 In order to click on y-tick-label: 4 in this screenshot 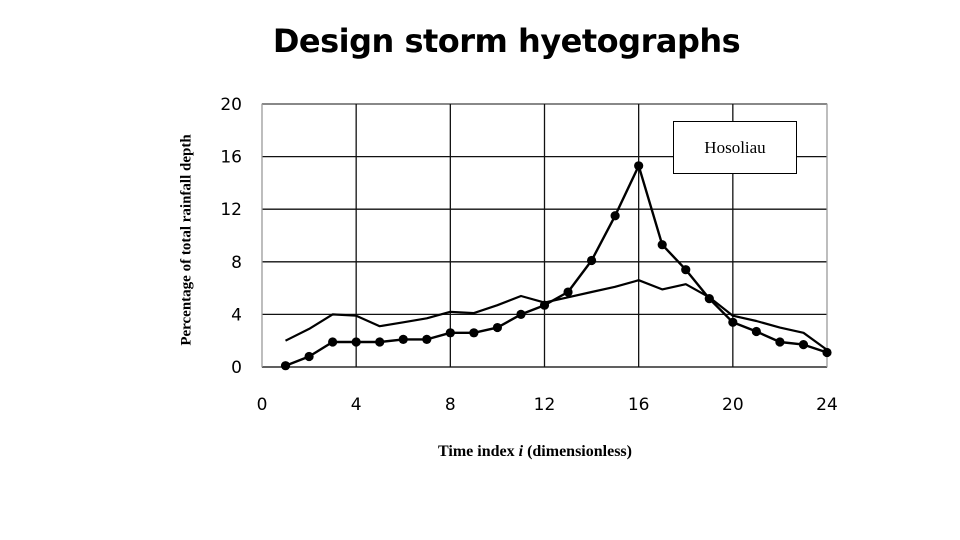, I will do `click(236, 315)`.